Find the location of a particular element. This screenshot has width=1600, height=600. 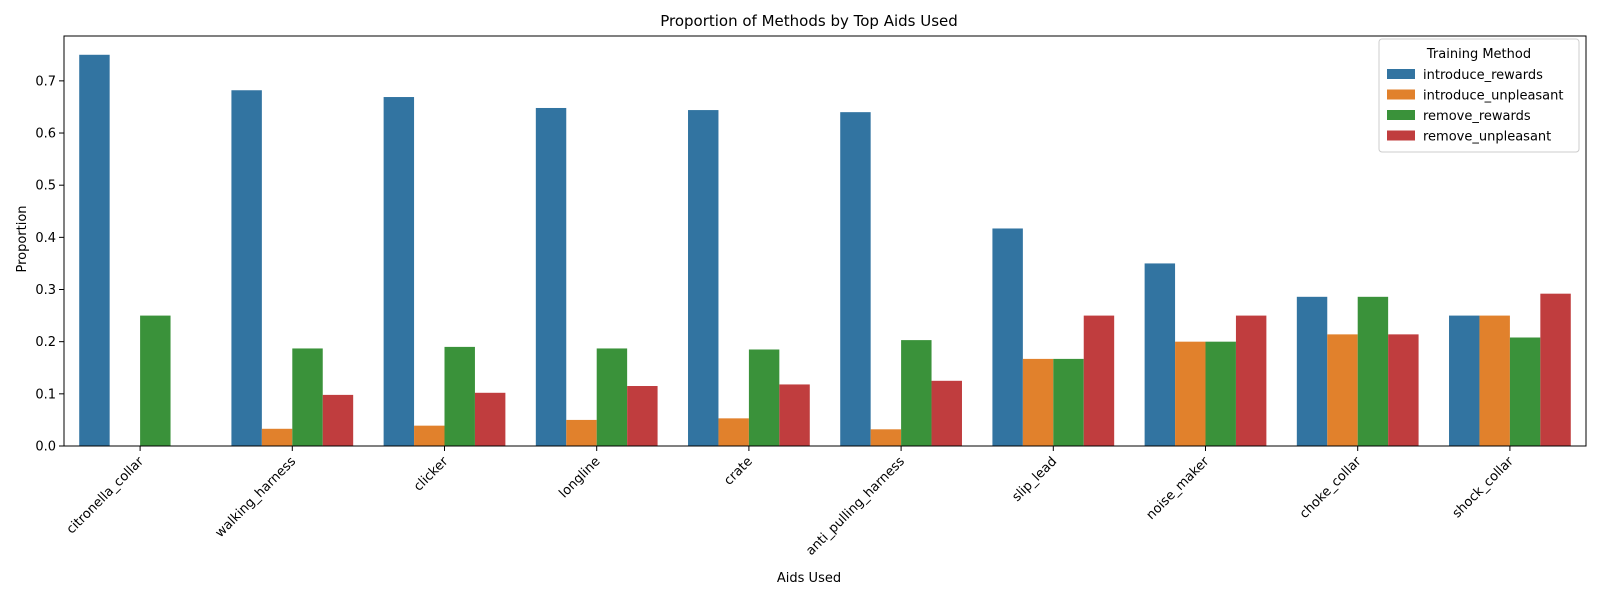

legend-box is located at coordinates (1479, 95).